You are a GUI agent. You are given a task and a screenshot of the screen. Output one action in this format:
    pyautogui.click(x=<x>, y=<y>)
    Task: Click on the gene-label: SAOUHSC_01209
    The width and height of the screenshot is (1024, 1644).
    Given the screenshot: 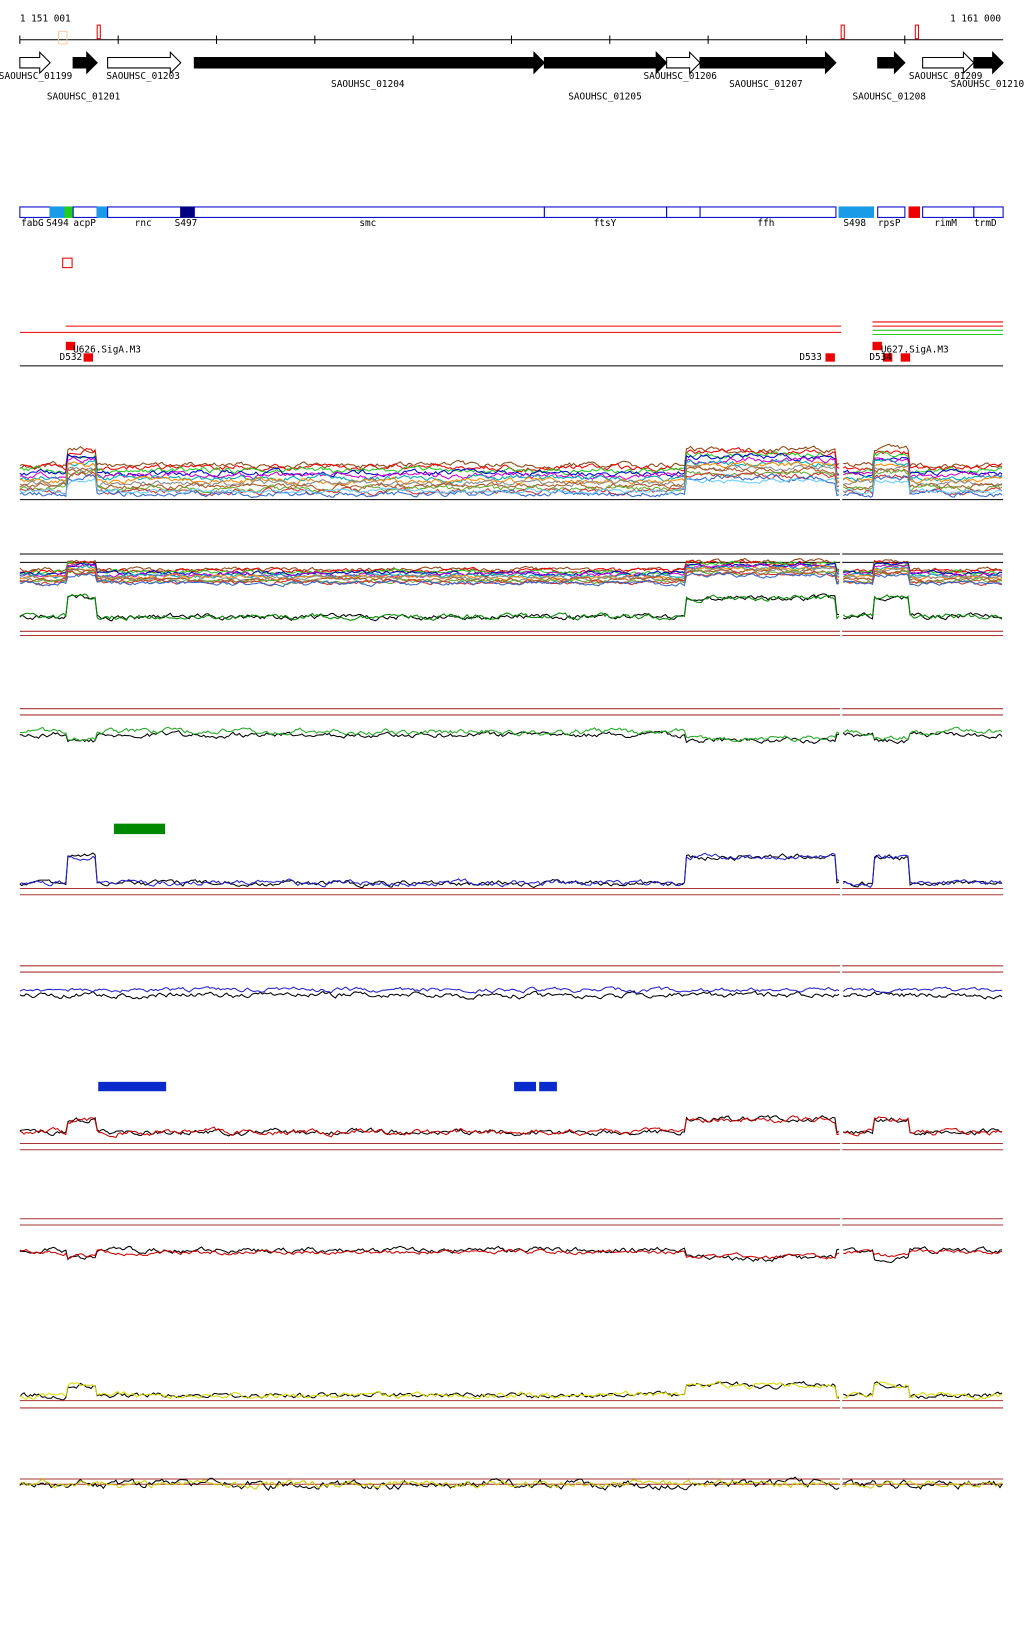 What is the action you would take?
    pyautogui.click(x=946, y=76)
    